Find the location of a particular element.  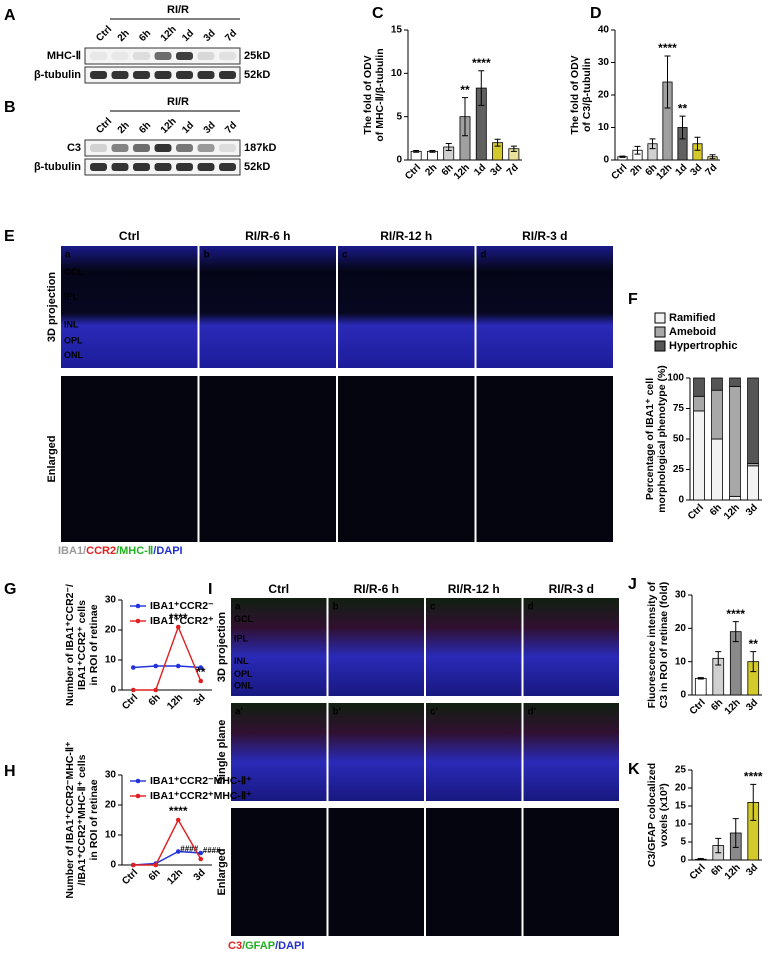

panel-label: H is located at coordinates (10, 771).